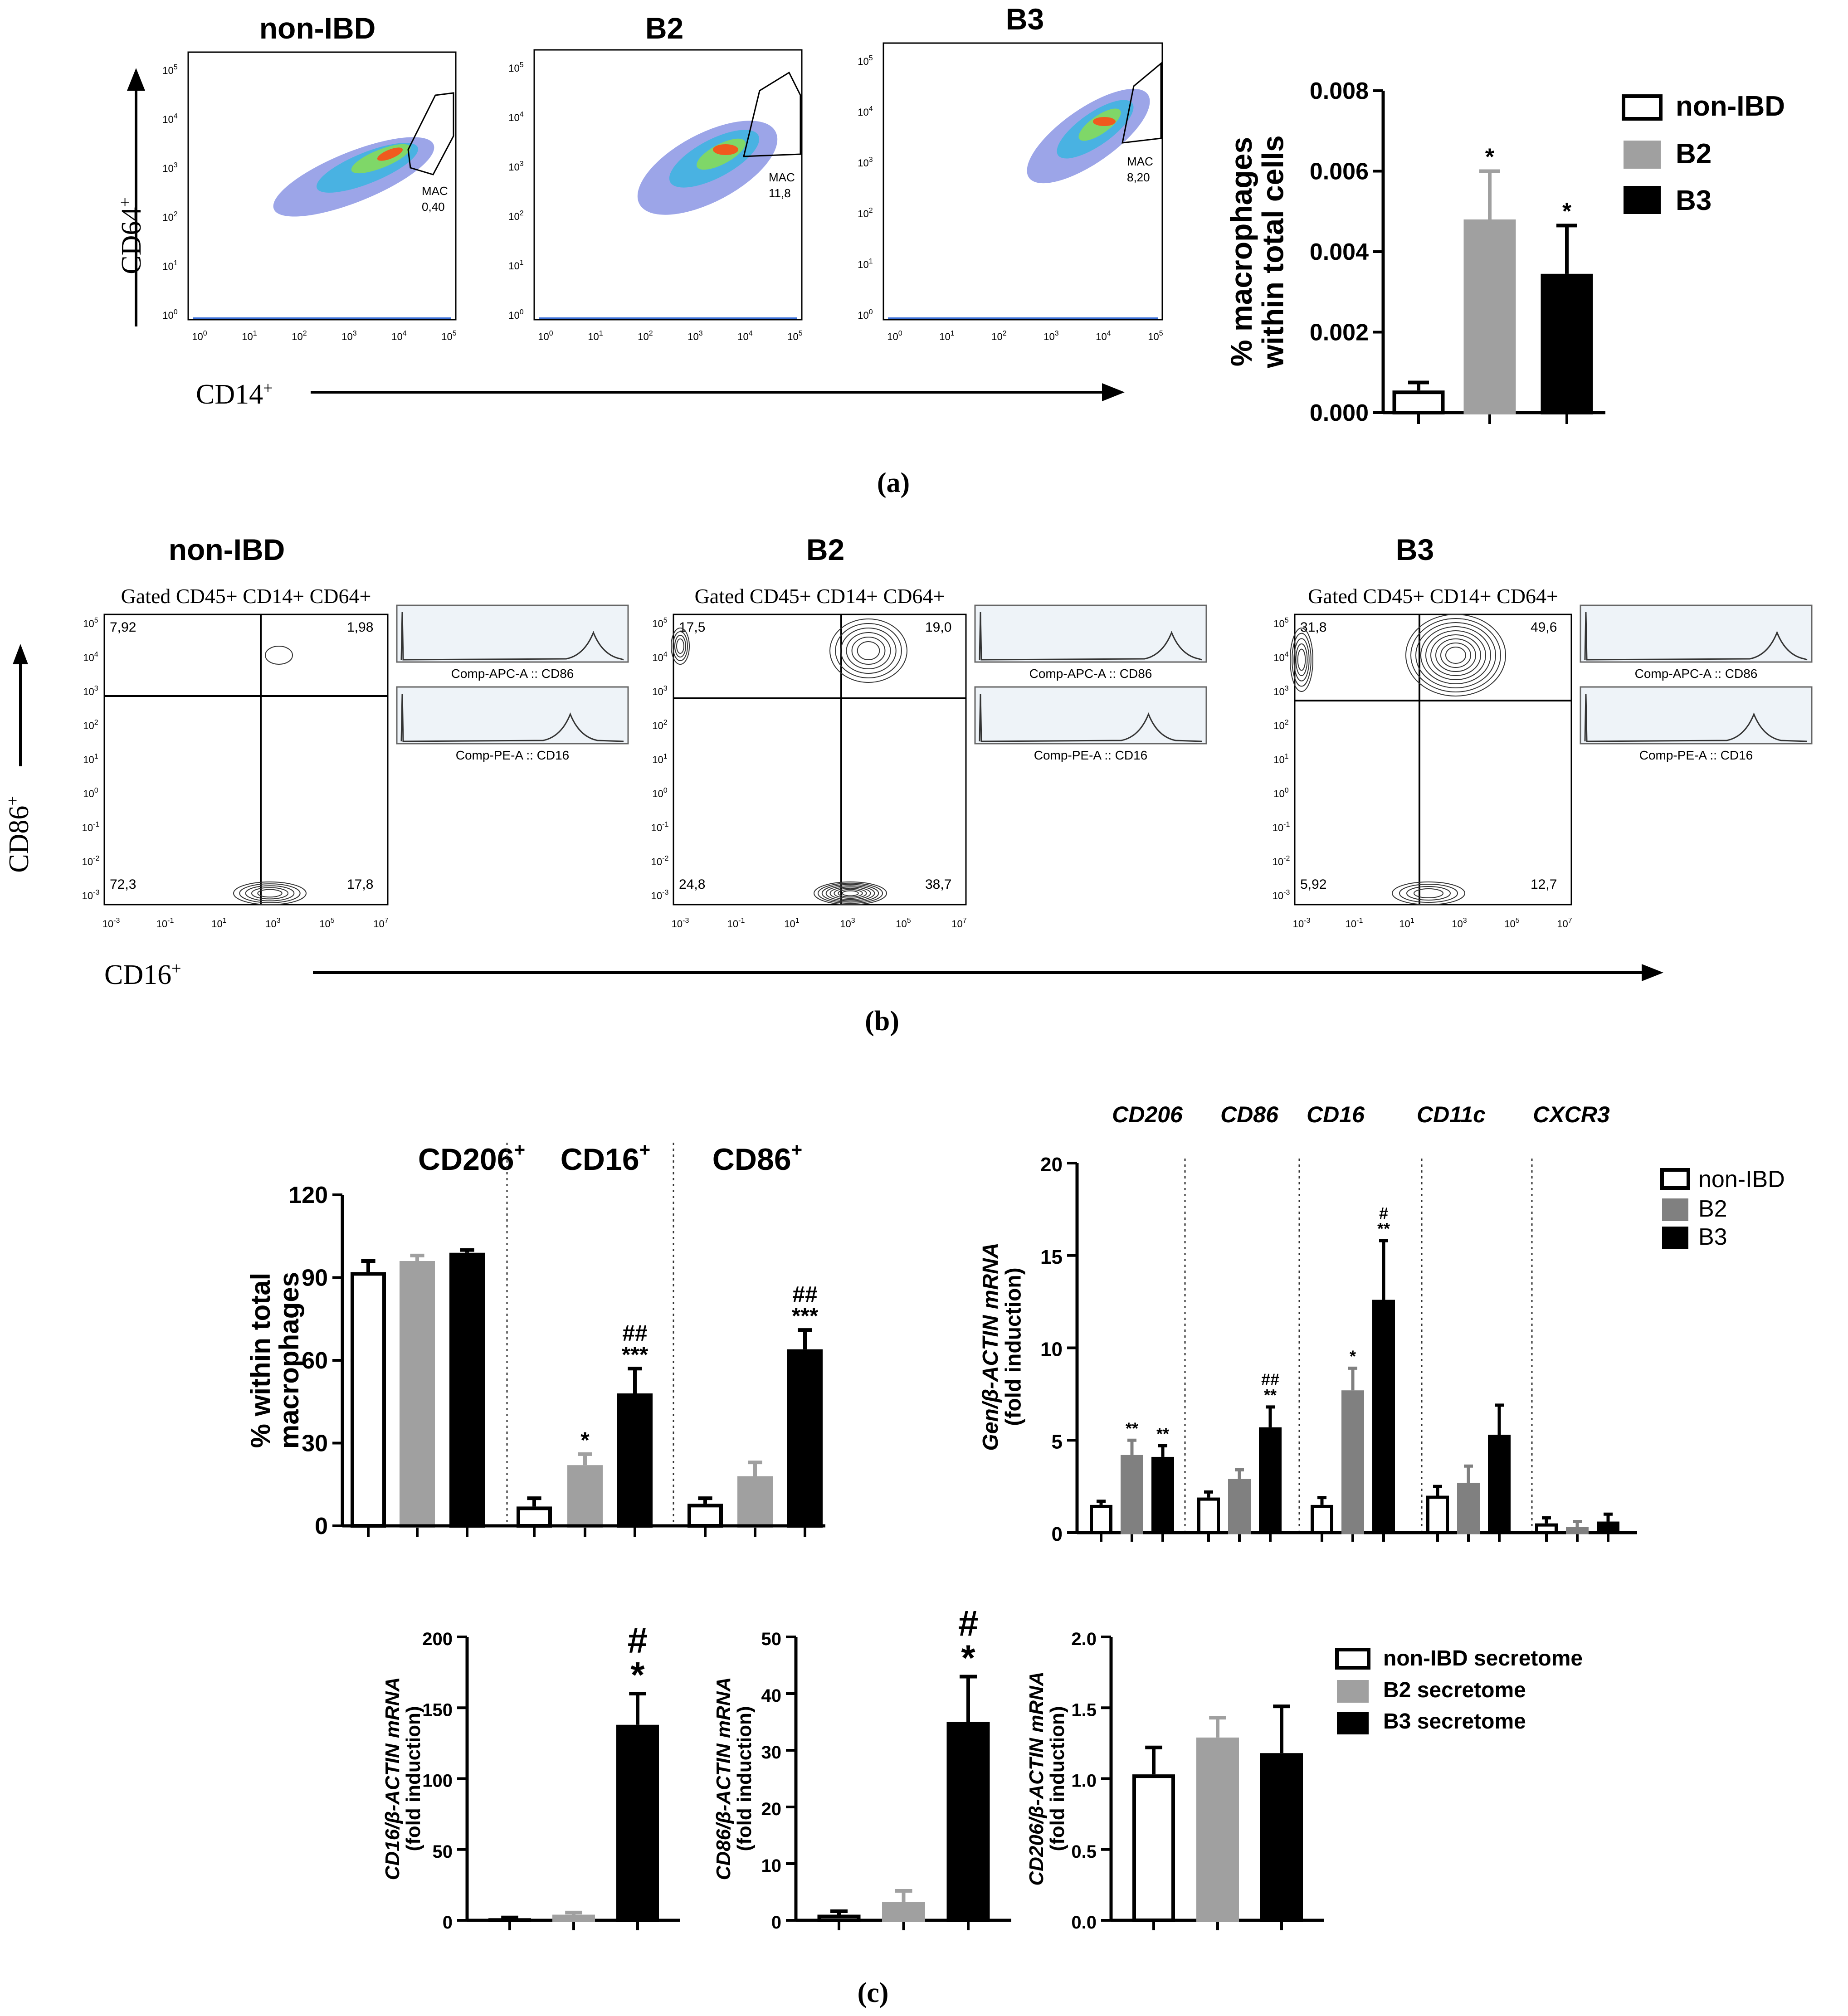  What do you see at coordinates (1103, 336) in the screenshot?
I see `flow-a-xtick-label: 10⁴` at bounding box center [1103, 336].